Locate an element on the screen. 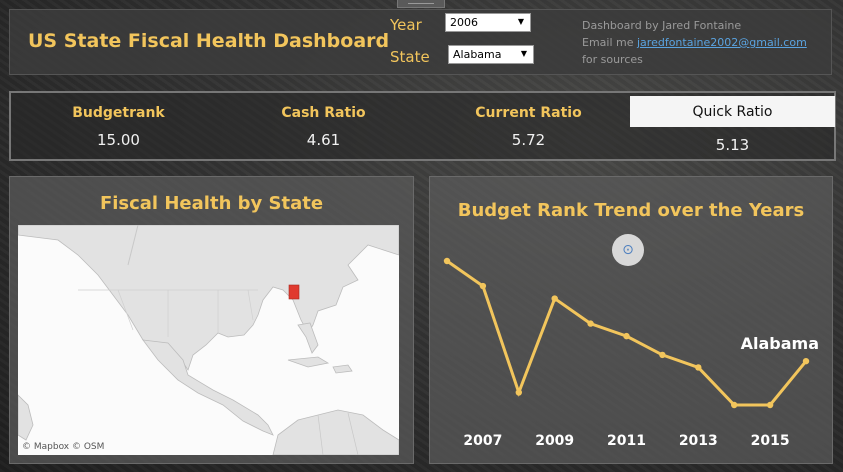 Image resolution: width=843 pixels, height=472 pixels. year-label: Year is located at coordinates (406, 25).